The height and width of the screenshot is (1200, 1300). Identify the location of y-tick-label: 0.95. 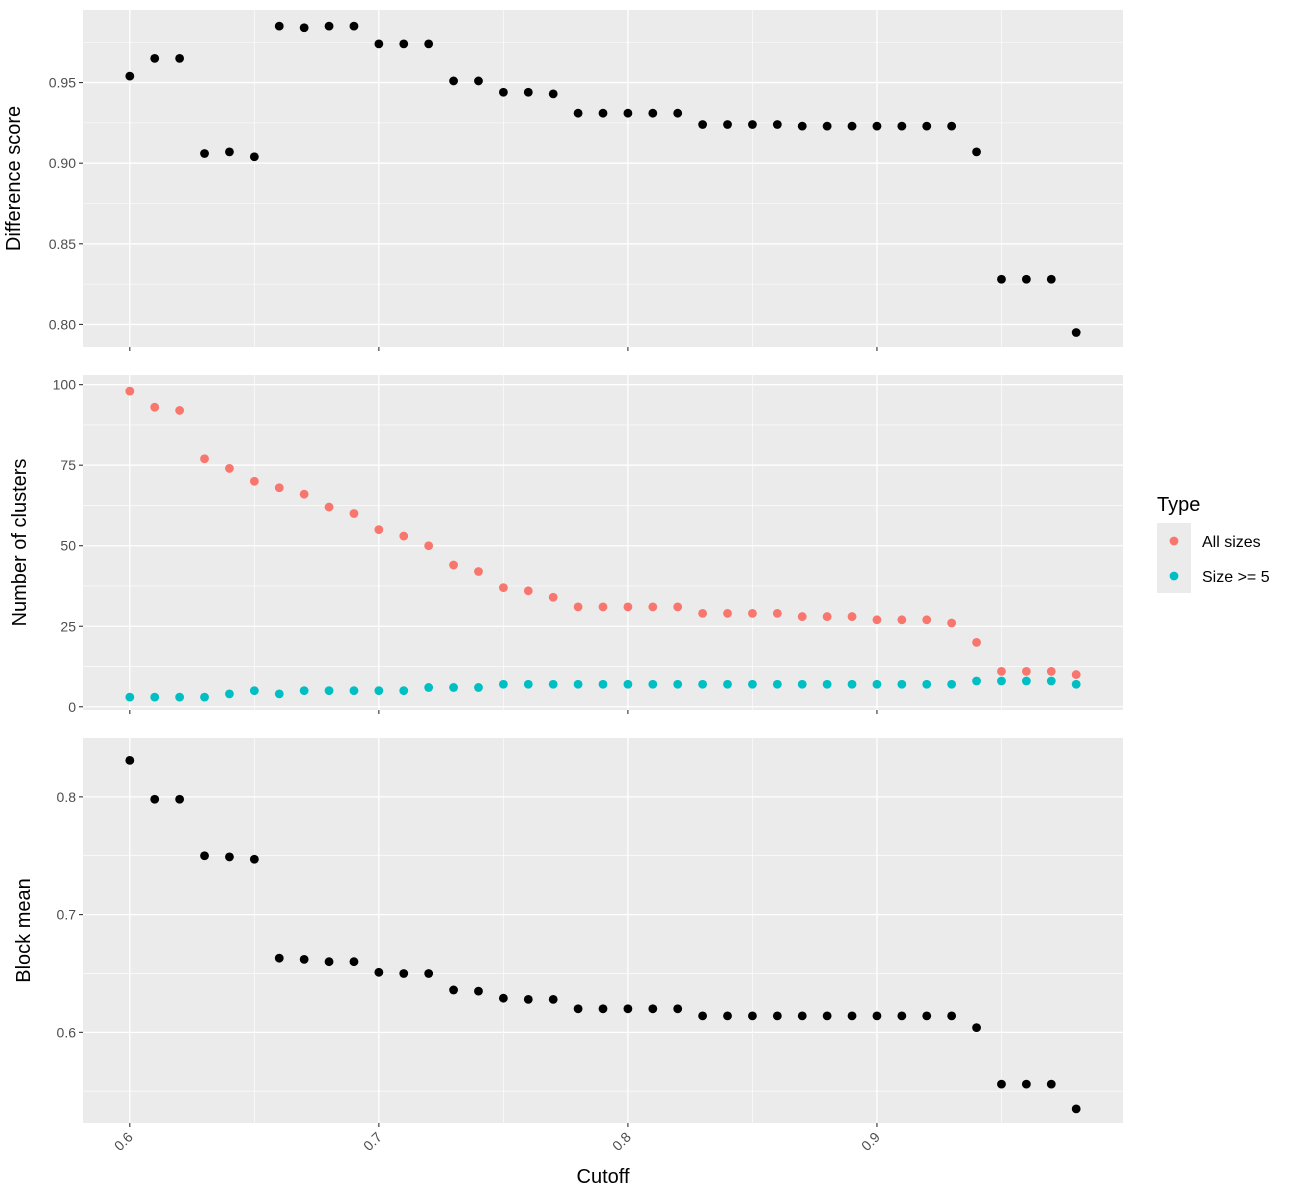
(62, 83).